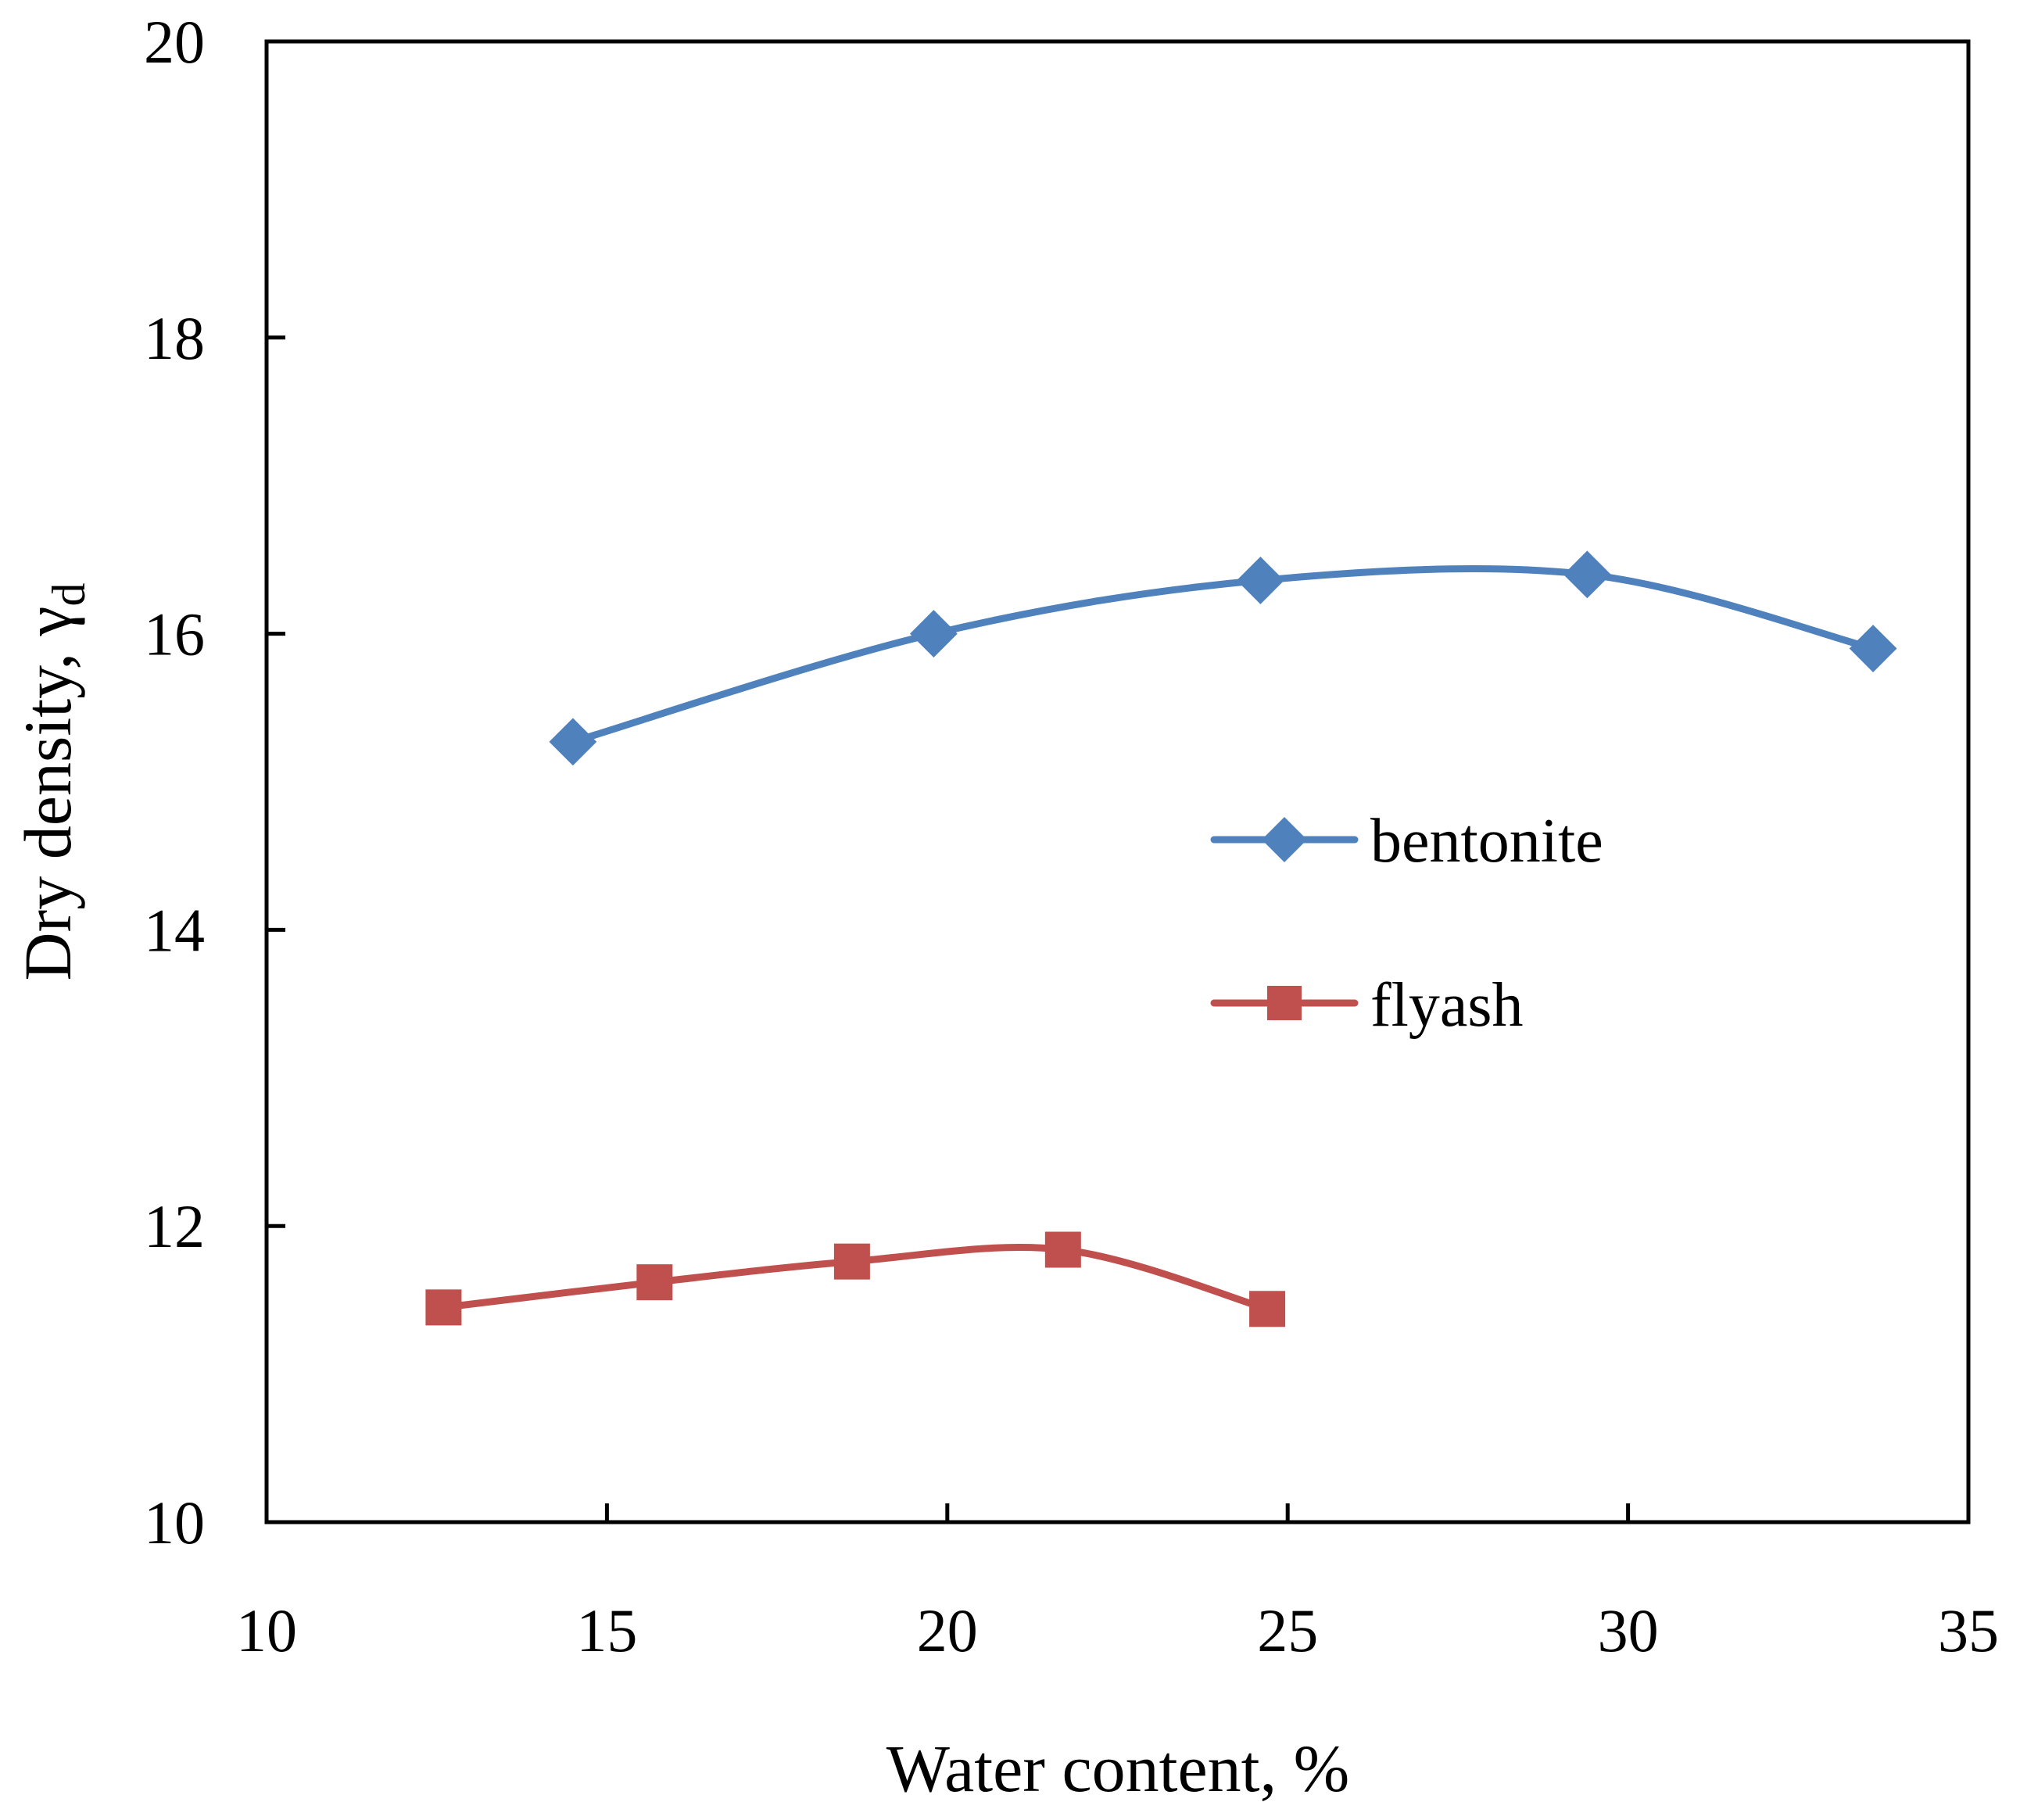  Describe the element at coordinates (175, 338) in the screenshot. I see `y-tick-label: 18` at that location.